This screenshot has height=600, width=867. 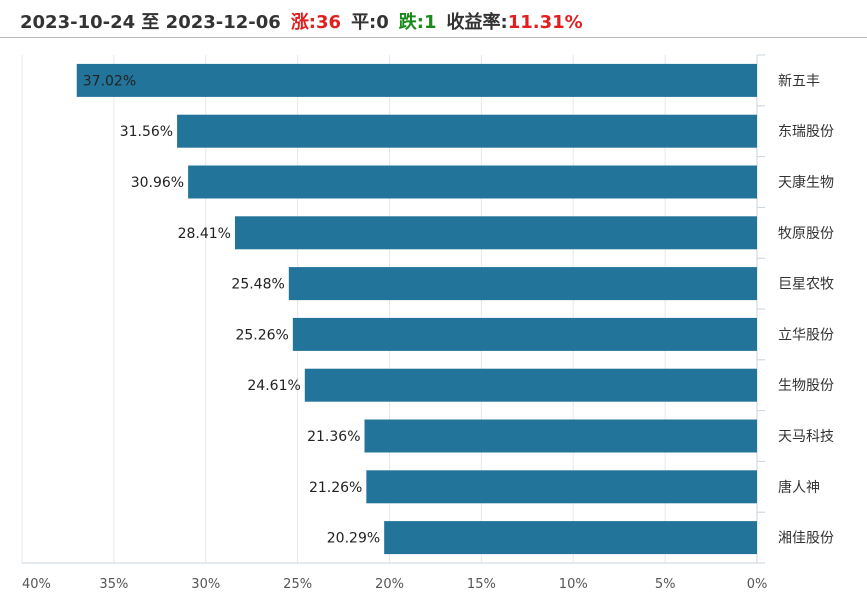 What do you see at coordinates (113, 584) in the screenshot?
I see `x-tick-label: 35%` at bounding box center [113, 584].